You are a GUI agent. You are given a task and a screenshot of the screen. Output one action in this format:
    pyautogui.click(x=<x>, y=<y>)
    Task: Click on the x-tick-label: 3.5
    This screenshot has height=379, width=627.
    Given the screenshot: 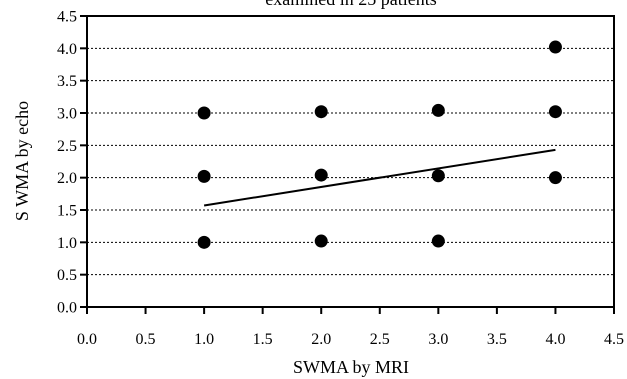 What is the action you would take?
    pyautogui.click(x=497, y=339)
    